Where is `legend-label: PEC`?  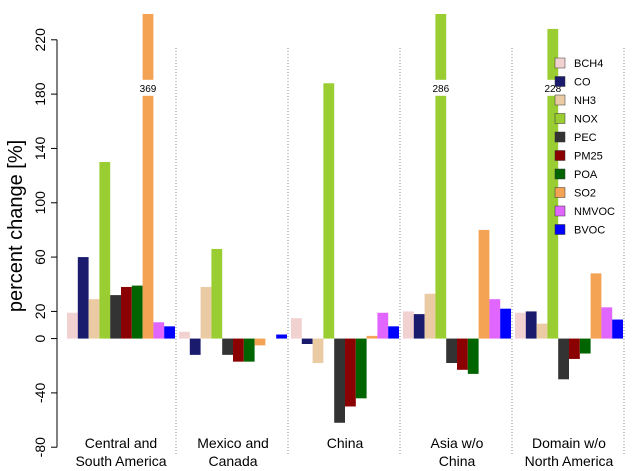 legend-label: PEC is located at coordinates (585, 138).